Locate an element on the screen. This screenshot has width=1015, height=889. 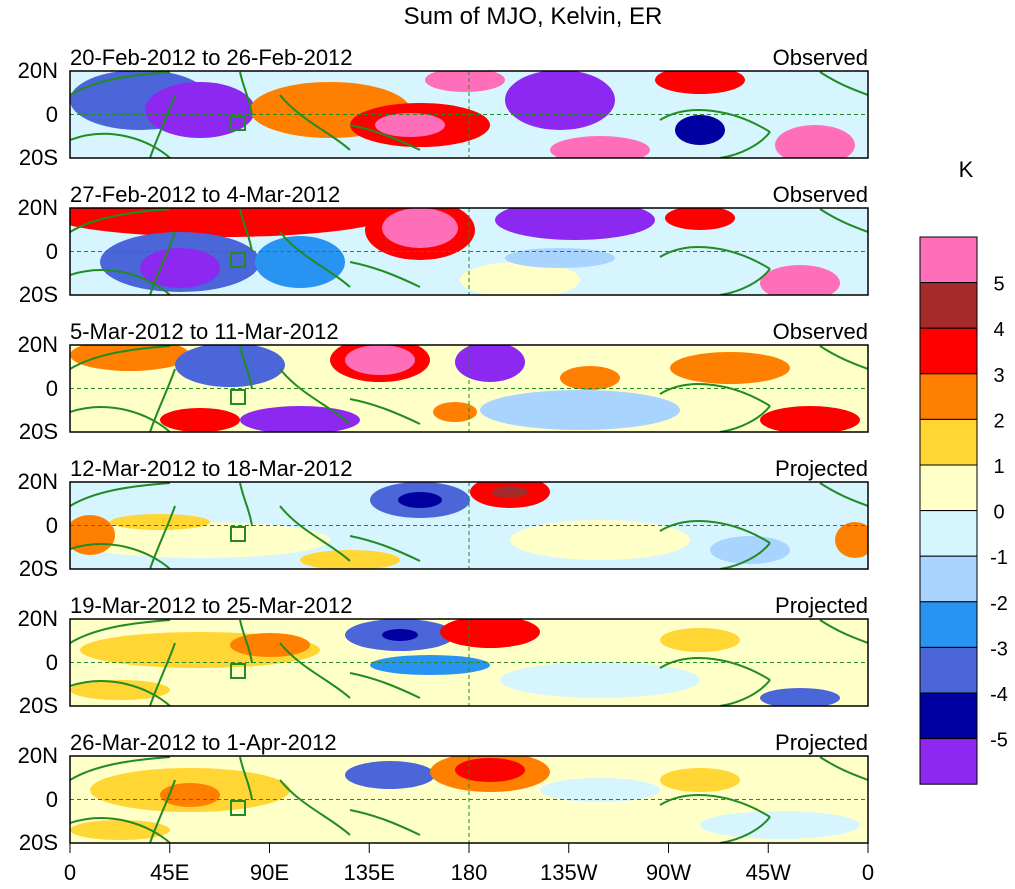
panel-date-range: 27-Feb-2012 to 4-Mar-2012 is located at coordinates (205, 194).